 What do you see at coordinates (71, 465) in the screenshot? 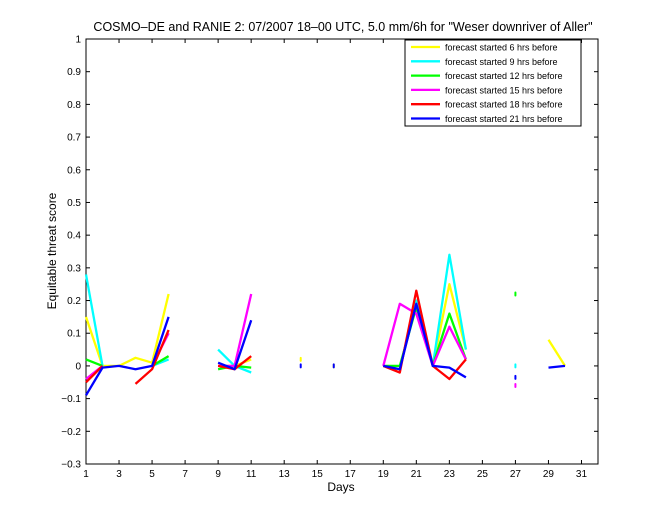
I see `y-tick-label: −0.3` at bounding box center [71, 465].